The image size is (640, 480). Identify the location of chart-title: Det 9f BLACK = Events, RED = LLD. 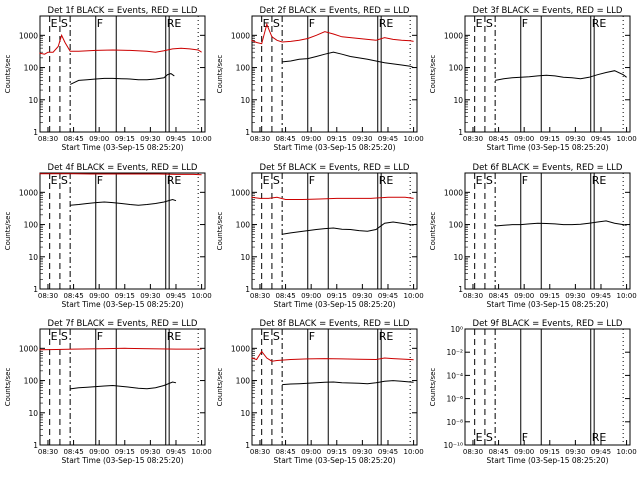
(548, 324).